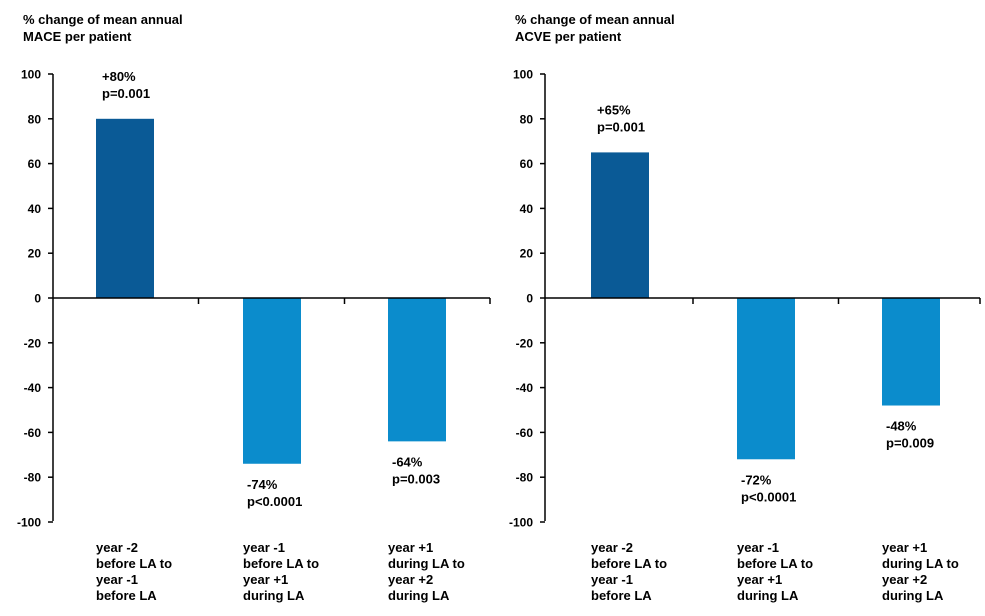 Image resolution: width=985 pixels, height=616 pixels. Describe the element at coordinates (274, 493) in the screenshot. I see `data-label: -74% p<0.0001` at that location.